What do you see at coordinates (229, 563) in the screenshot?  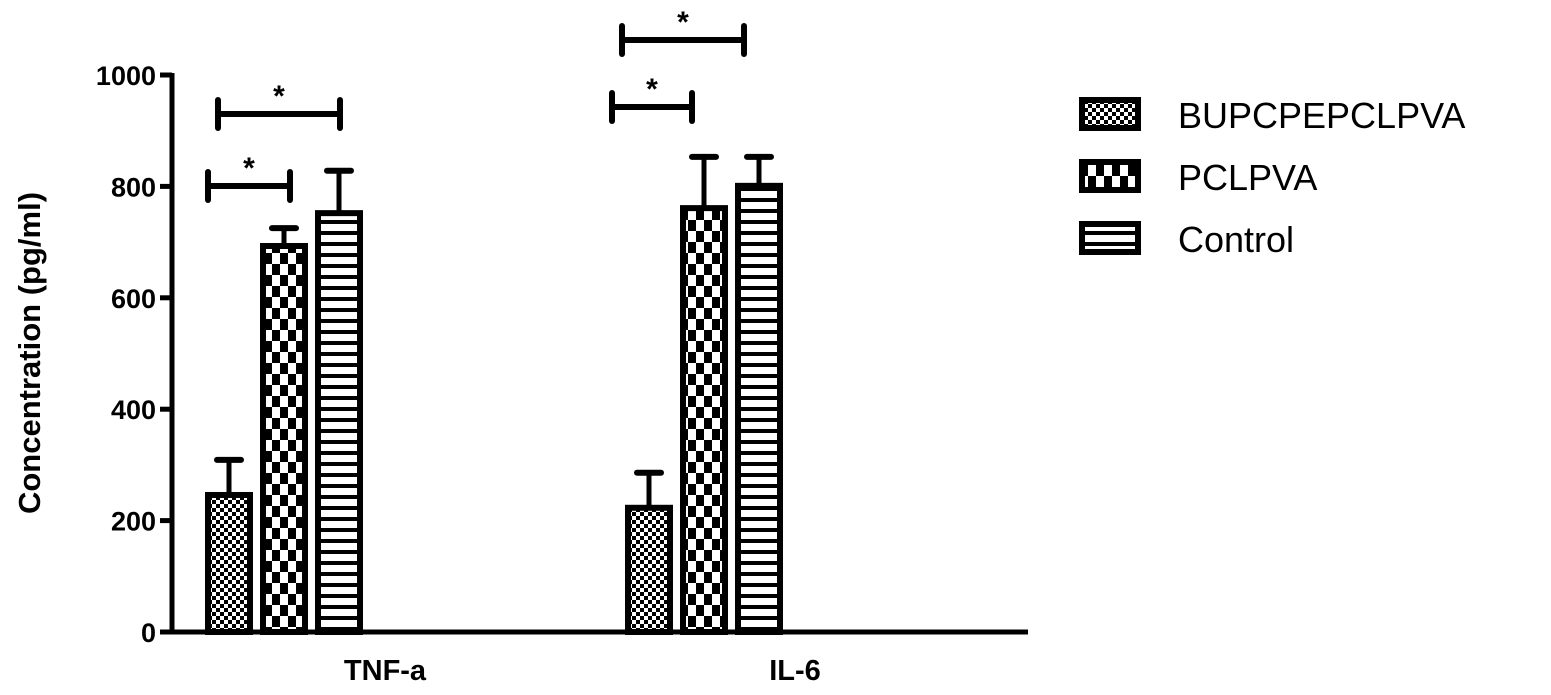 I see `bar-bupcpepclpva-tnf-a` at bounding box center [229, 563].